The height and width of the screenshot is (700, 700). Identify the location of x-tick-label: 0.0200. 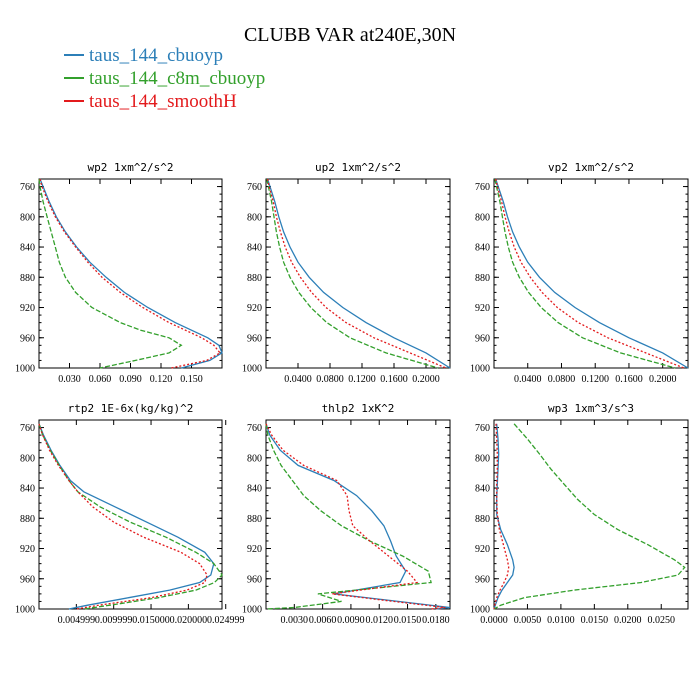
(628, 620).